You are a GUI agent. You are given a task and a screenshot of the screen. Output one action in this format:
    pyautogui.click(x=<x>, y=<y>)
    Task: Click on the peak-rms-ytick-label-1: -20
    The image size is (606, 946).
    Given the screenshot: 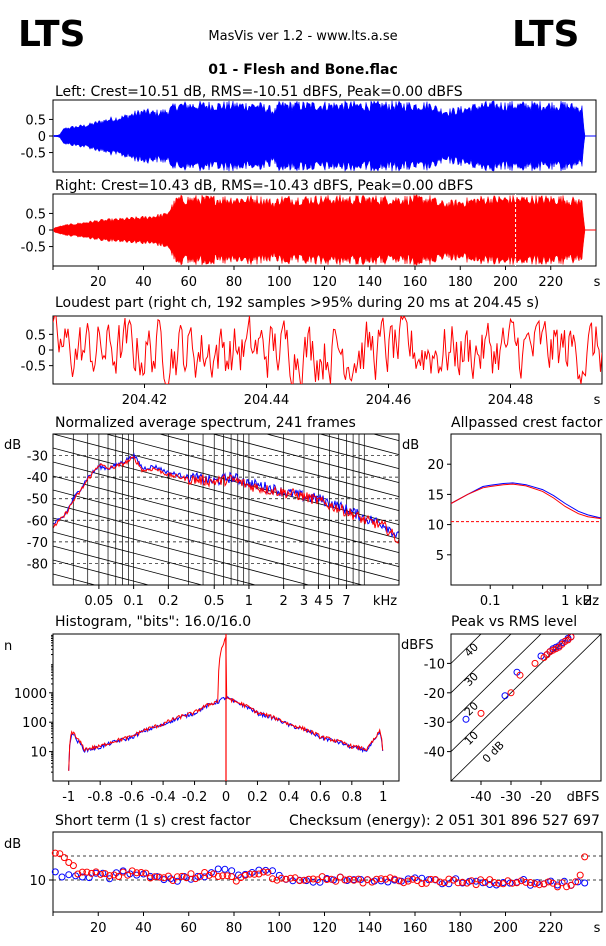 What is the action you would take?
    pyautogui.click(x=434, y=694)
    